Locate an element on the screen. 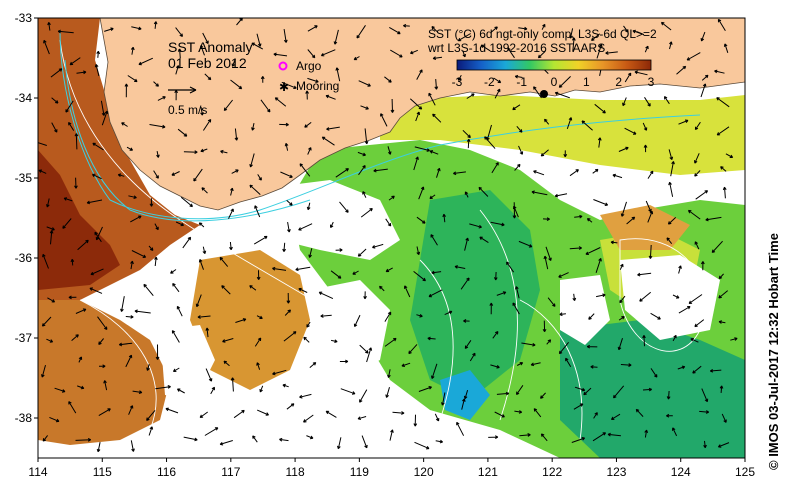  y-tick-label: -38 is located at coordinates (24, 418).